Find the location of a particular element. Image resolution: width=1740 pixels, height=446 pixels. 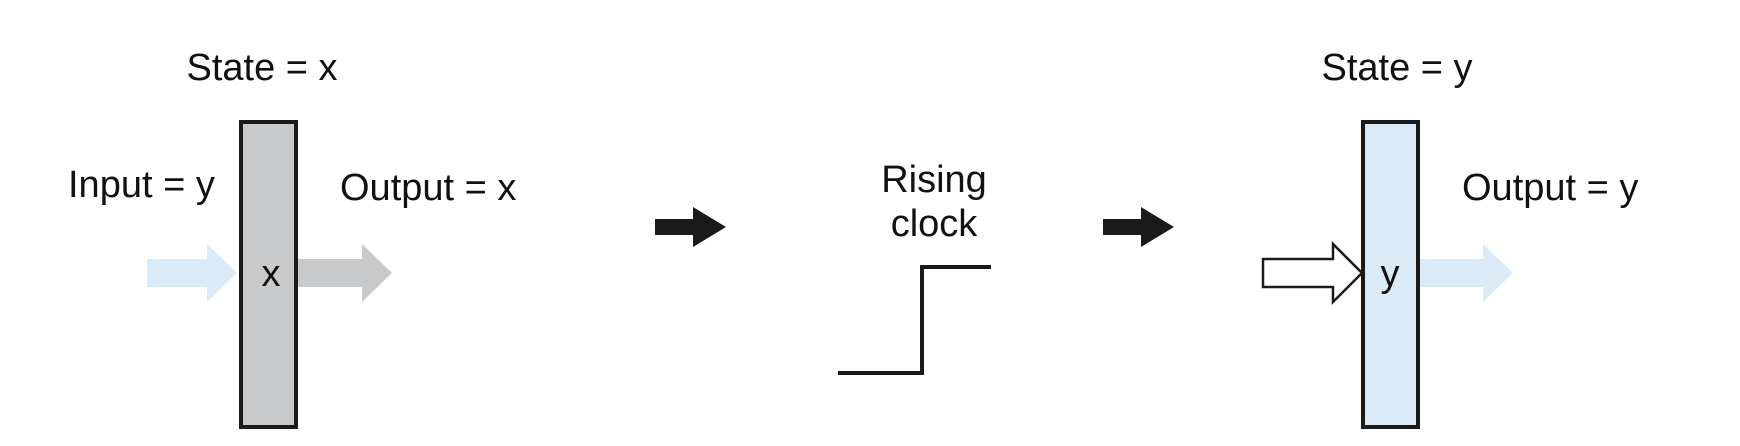

right-register-box is located at coordinates (1390, 274).